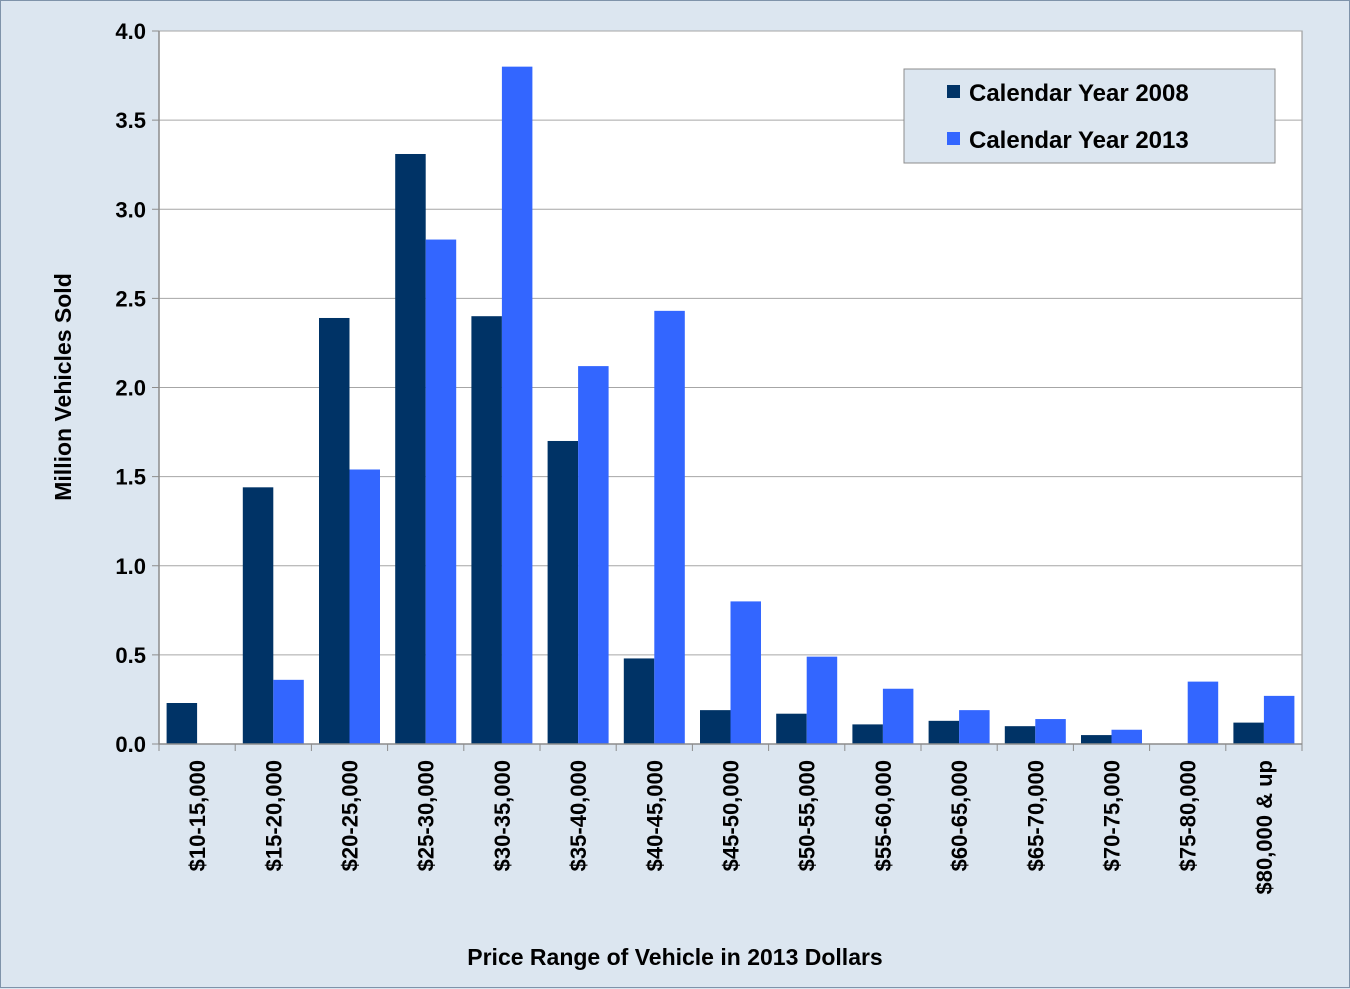  What do you see at coordinates (273, 815) in the screenshot?
I see `x-tick-label: $15-20,000` at bounding box center [273, 815].